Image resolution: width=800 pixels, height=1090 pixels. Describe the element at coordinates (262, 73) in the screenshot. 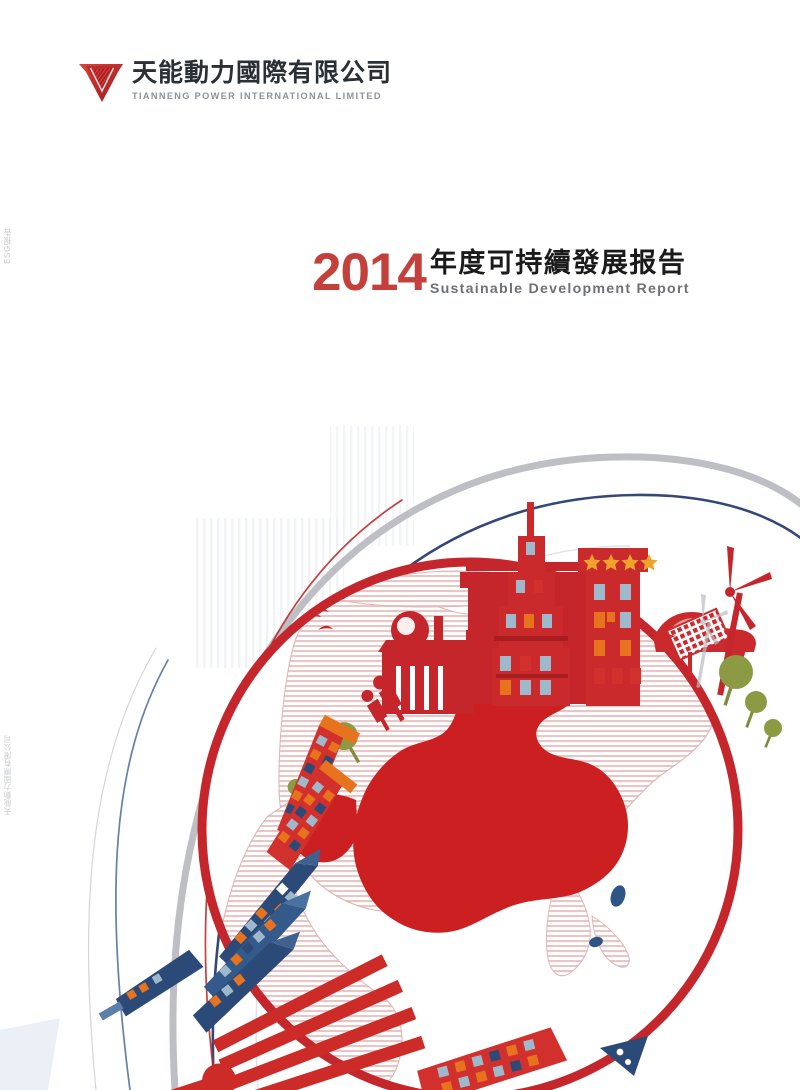

I see `company-name-cn: 天能動力國際有限公司` at that location.